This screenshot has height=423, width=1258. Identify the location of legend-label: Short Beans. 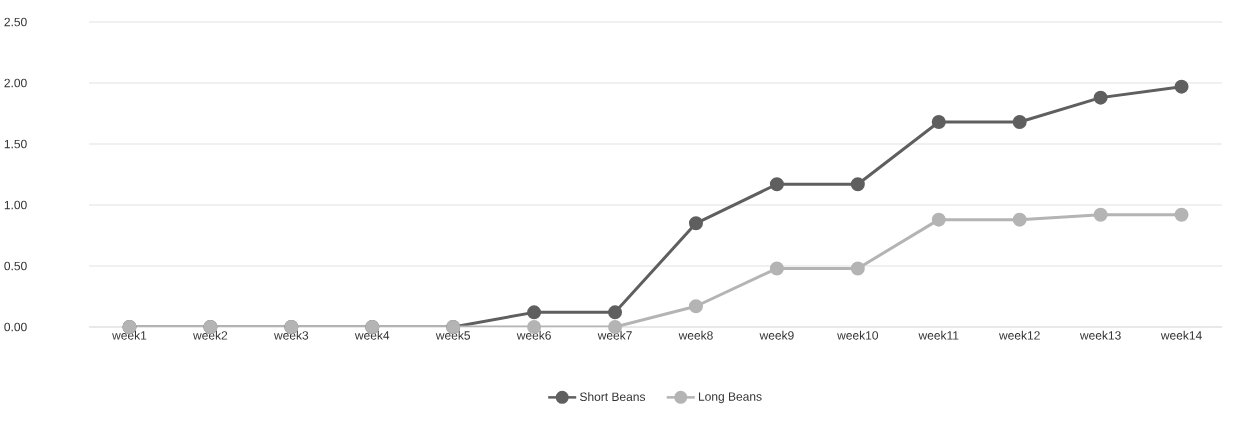
(613, 396).